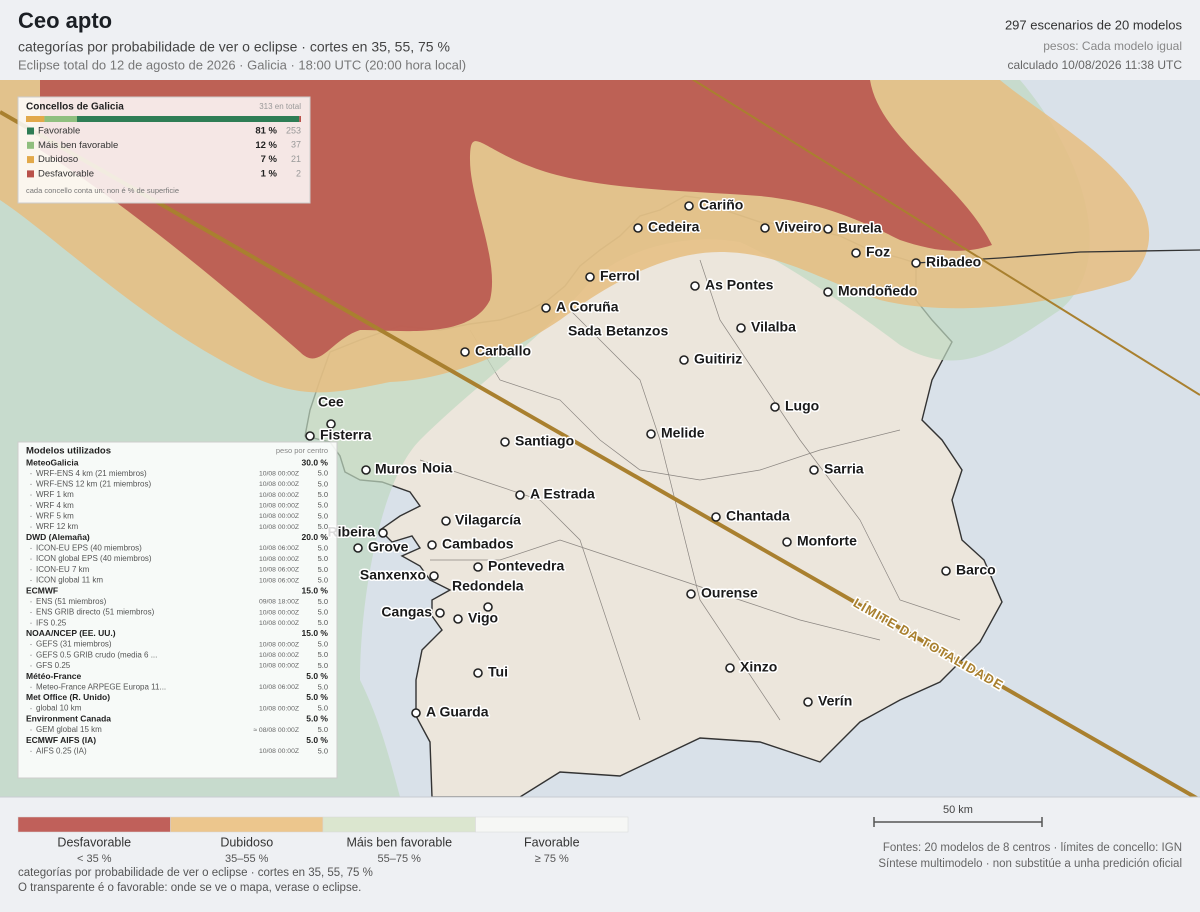 Image resolution: width=1200 pixels, height=912 pixels. I want to click on model-name: global 10 km, so click(59, 708).